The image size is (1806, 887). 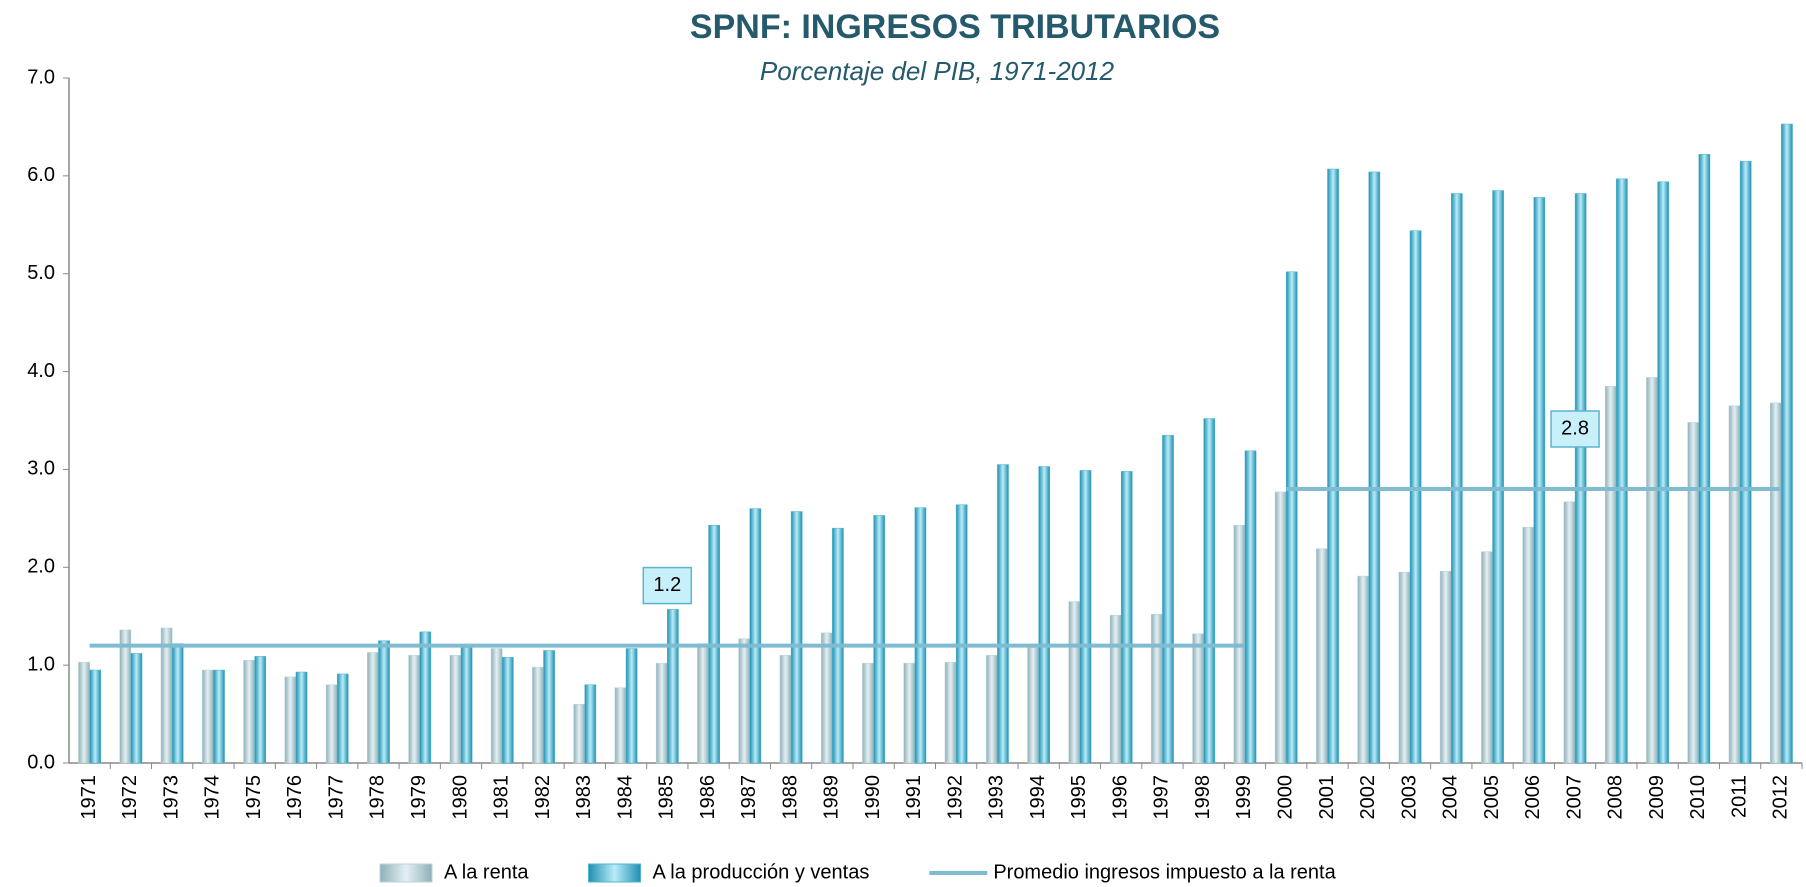 What do you see at coordinates (1492, 797) in the screenshot?
I see `x-tick-label: 2005` at bounding box center [1492, 797].